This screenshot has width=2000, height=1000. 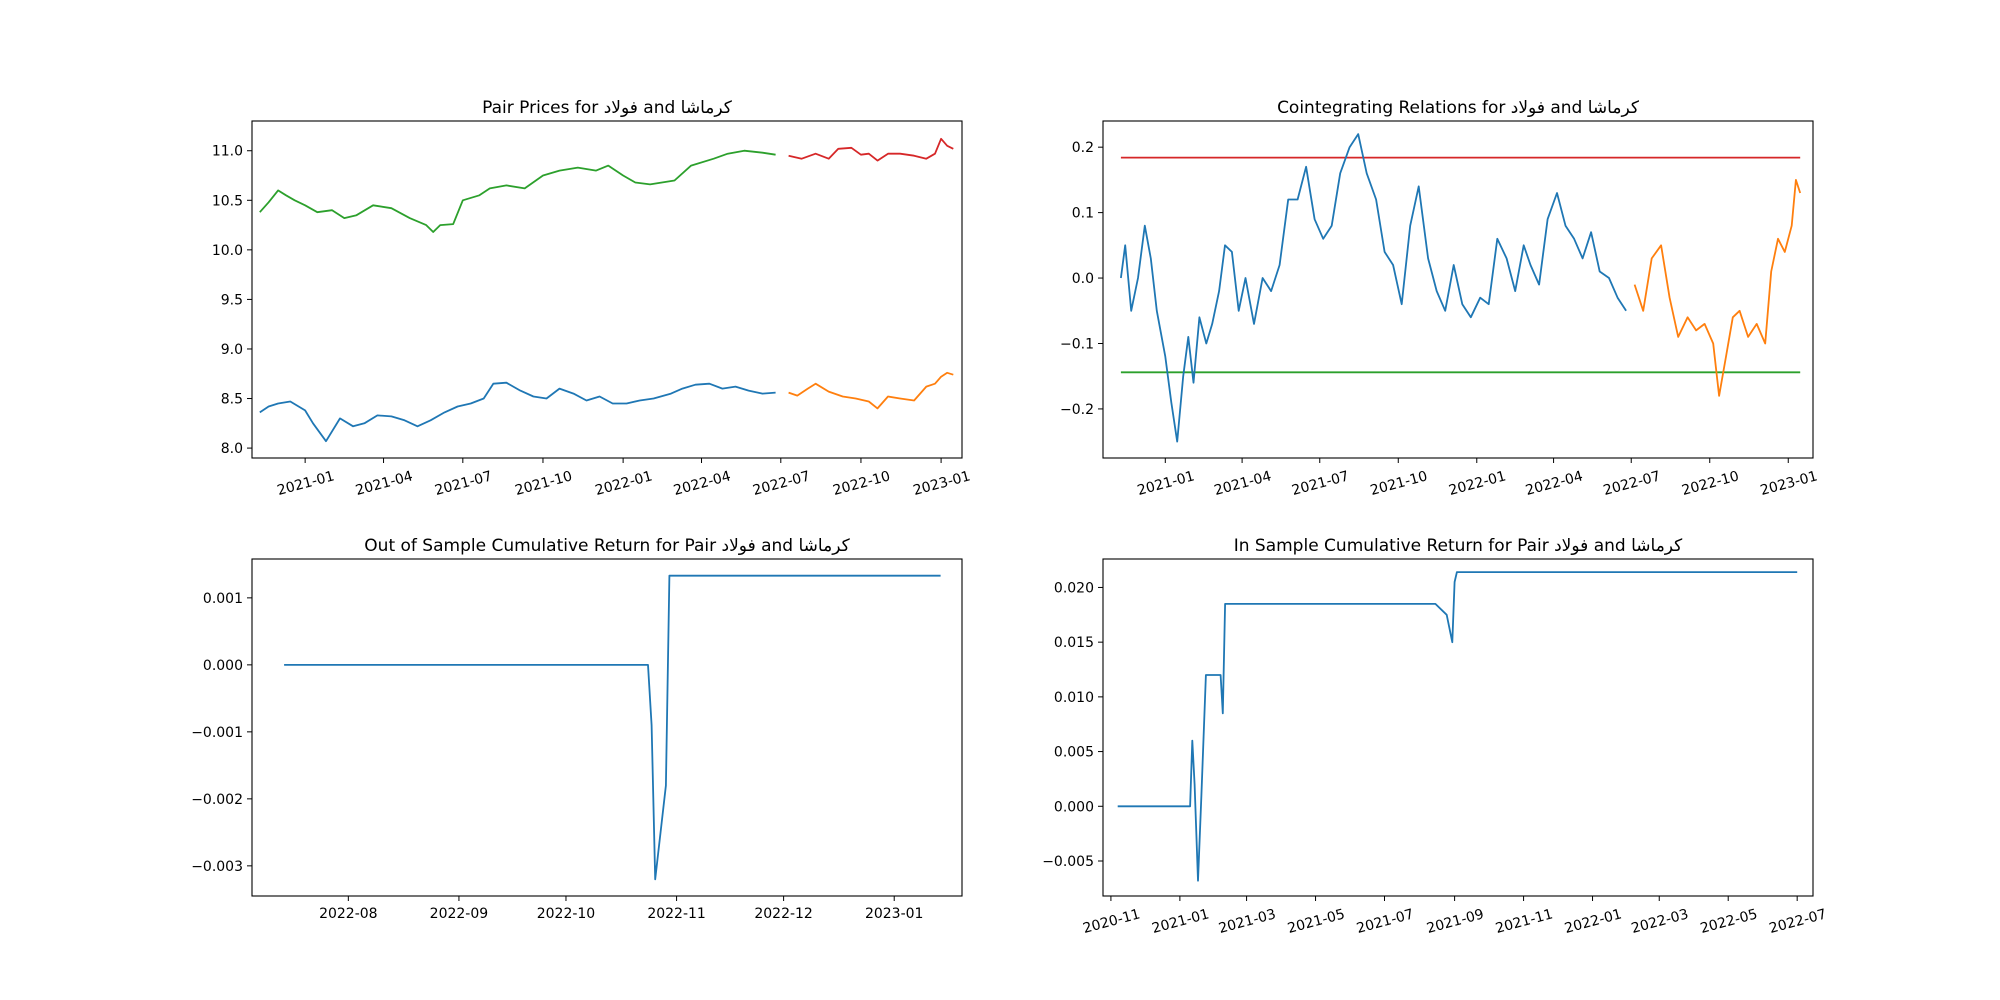 What do you see at coordinates (1111, 921) in the screenshot?
I see `x-tick-label: 2020-11` at bounding box center [1111, 921].